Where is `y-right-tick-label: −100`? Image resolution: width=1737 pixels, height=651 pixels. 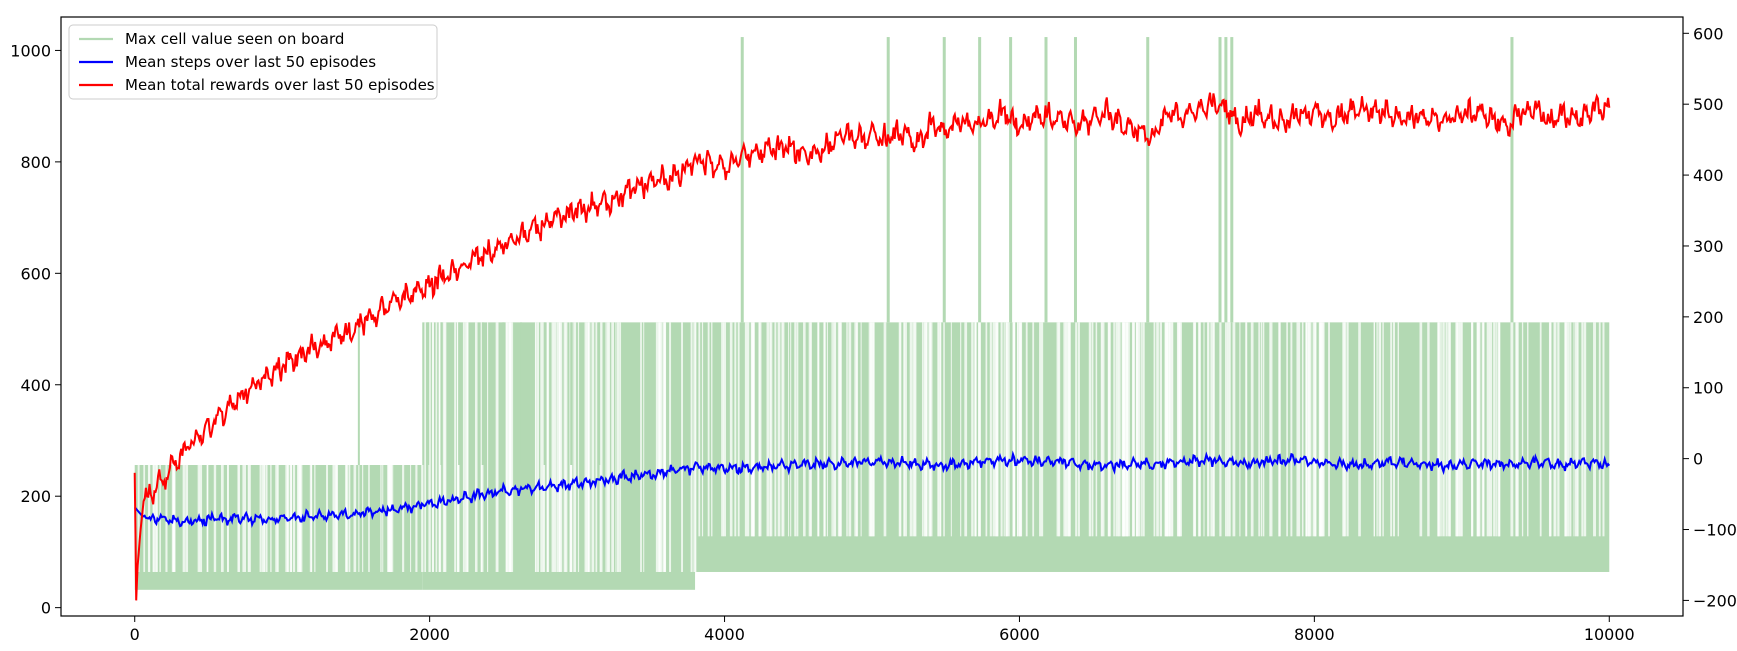 y-right-tick-label: −100 is located at coordinates (1715, 530).